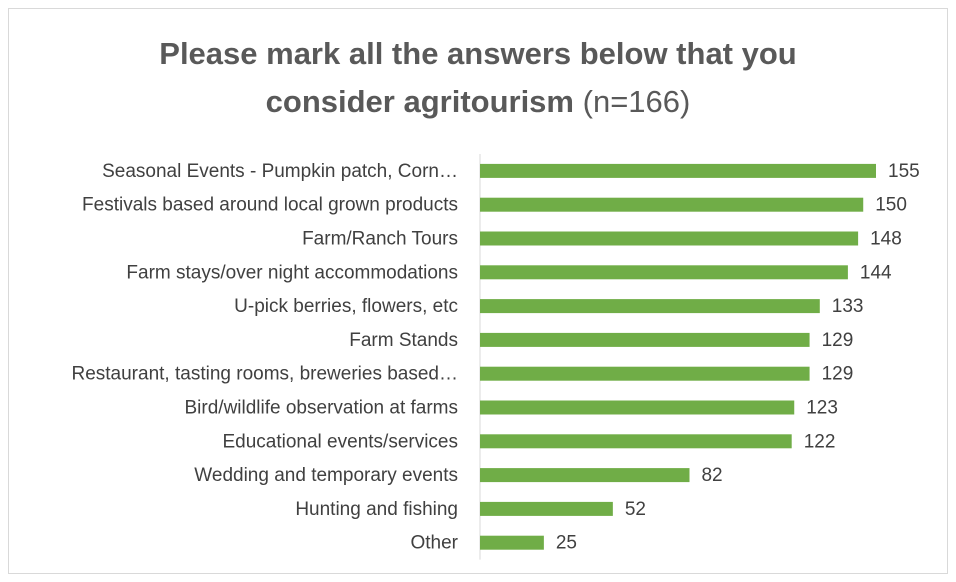 This screenshot has width=956, height=582. Describe the element at coordinates (711, 475) in the screenshot. I see `data-label: 82` at that location.